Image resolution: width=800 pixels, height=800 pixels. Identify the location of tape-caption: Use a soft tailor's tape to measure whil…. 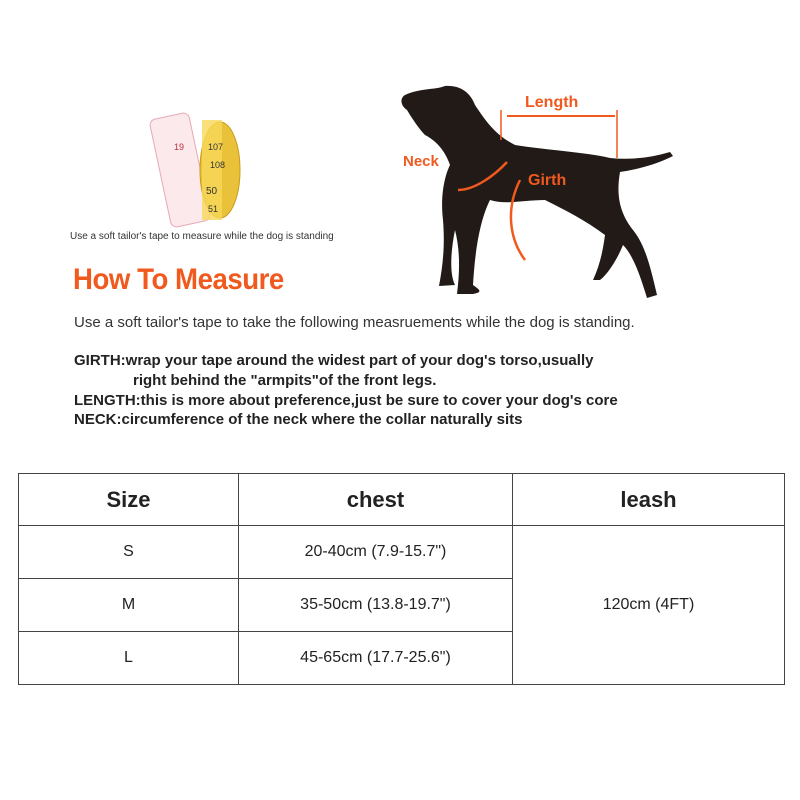
(202, 236).